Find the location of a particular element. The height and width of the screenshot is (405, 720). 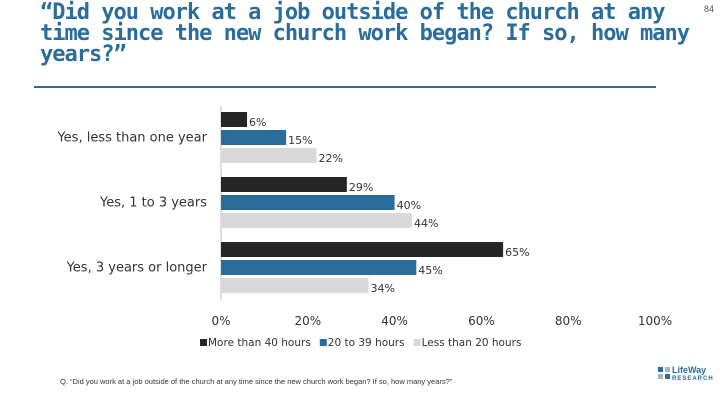

data-label: 34% is located at coordinates (383, 288).